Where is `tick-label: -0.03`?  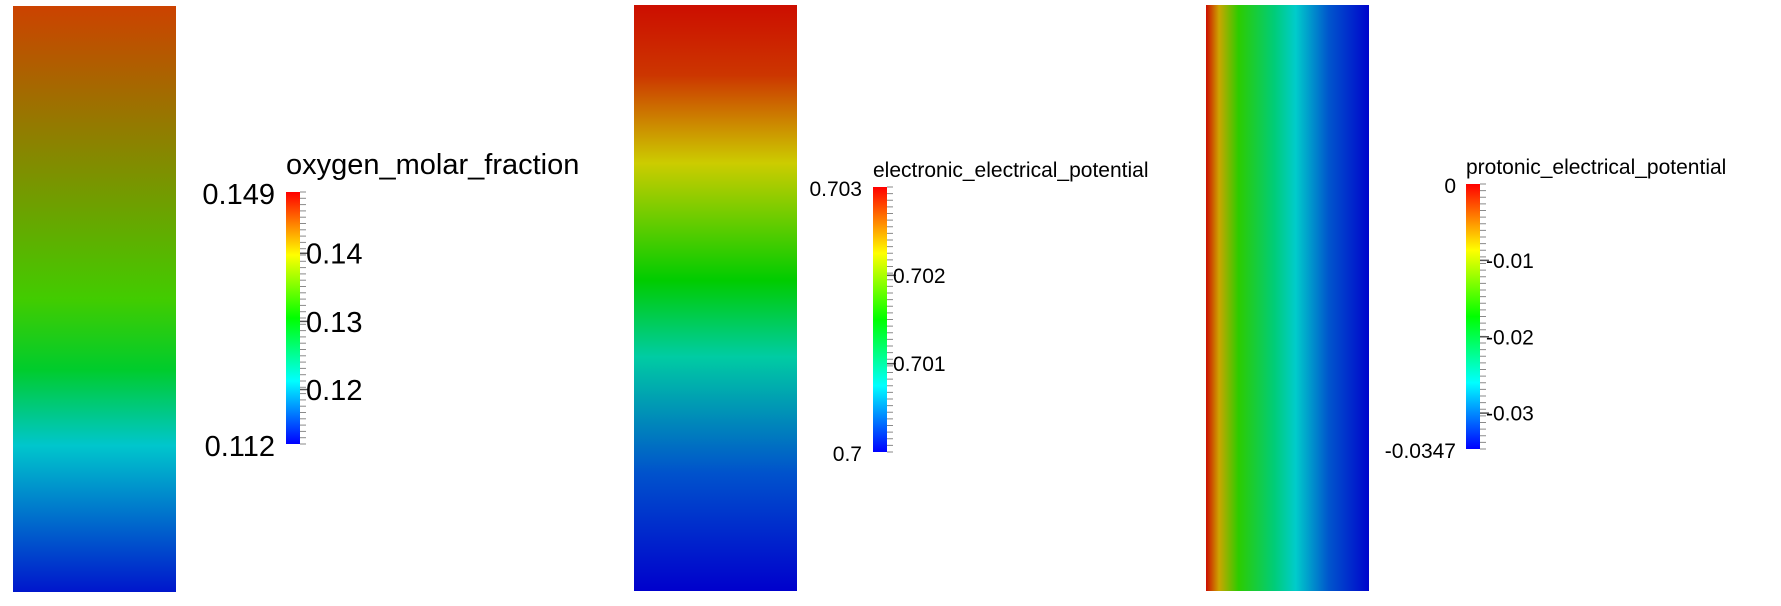
tick-label: -0.03 is located at coordinates (1510, 414).